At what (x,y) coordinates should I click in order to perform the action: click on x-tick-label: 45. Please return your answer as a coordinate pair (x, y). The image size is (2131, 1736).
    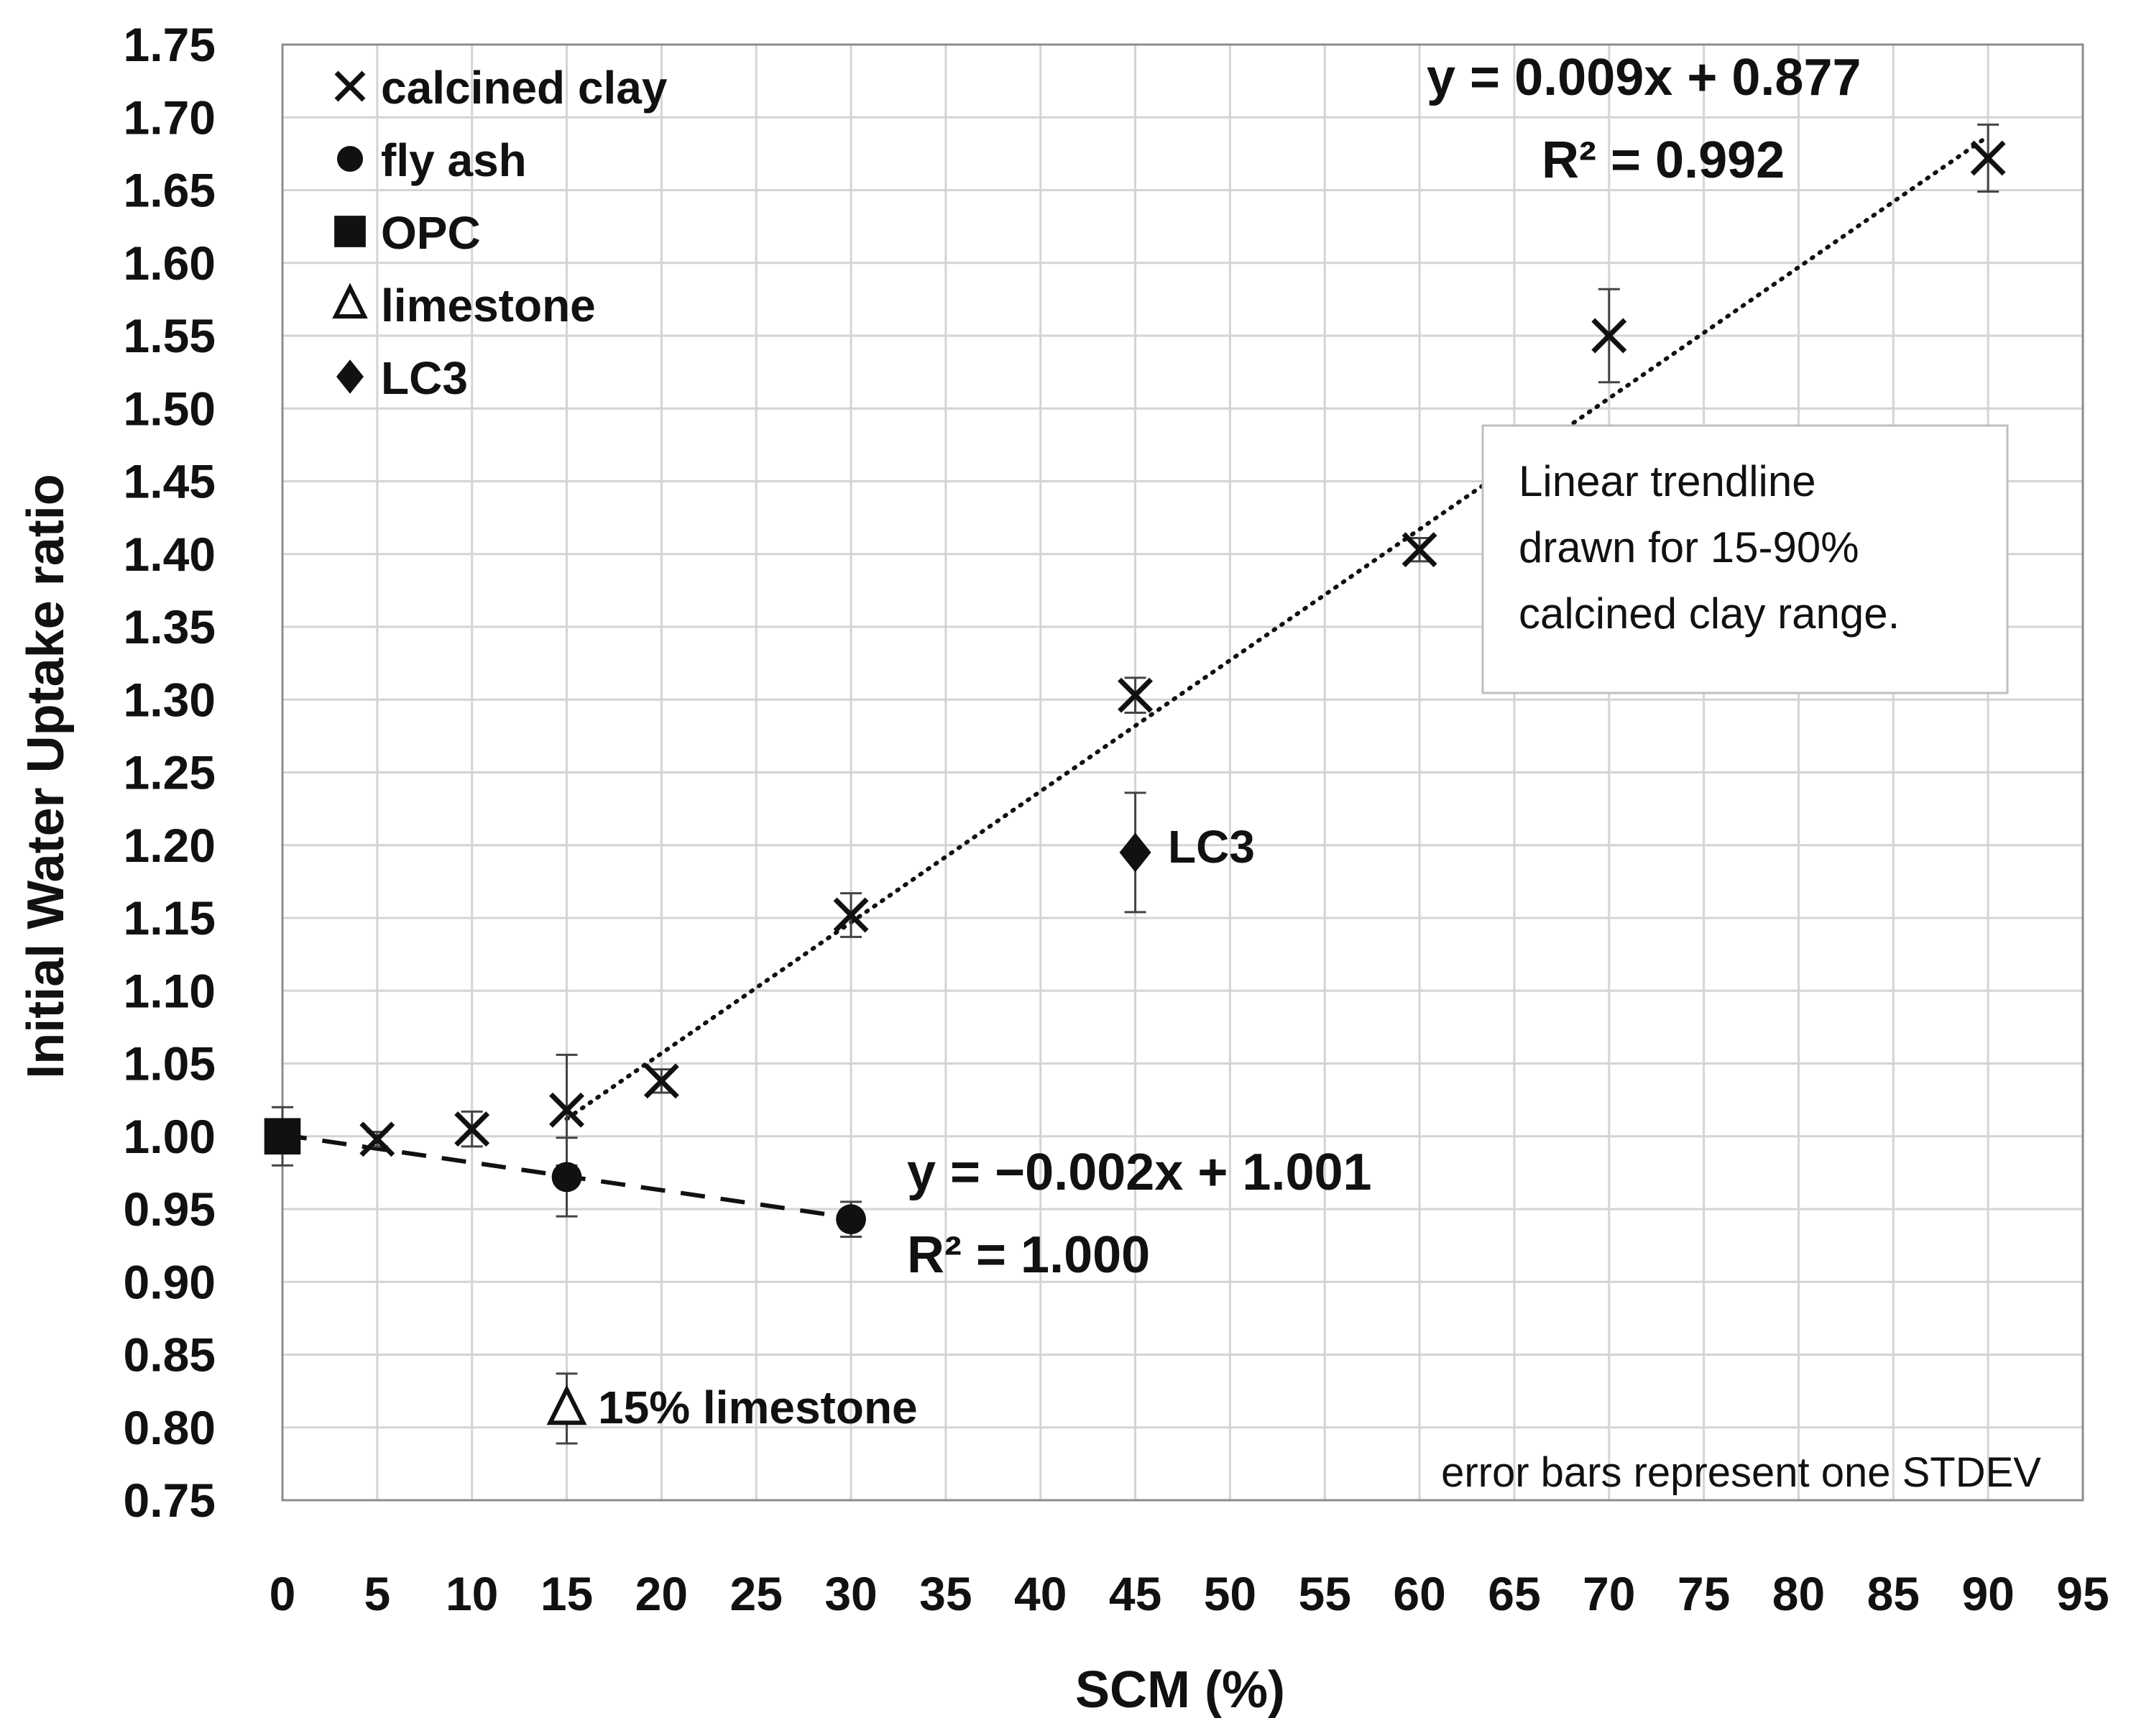
    Looking at the image, I should click on (1135, 1593).